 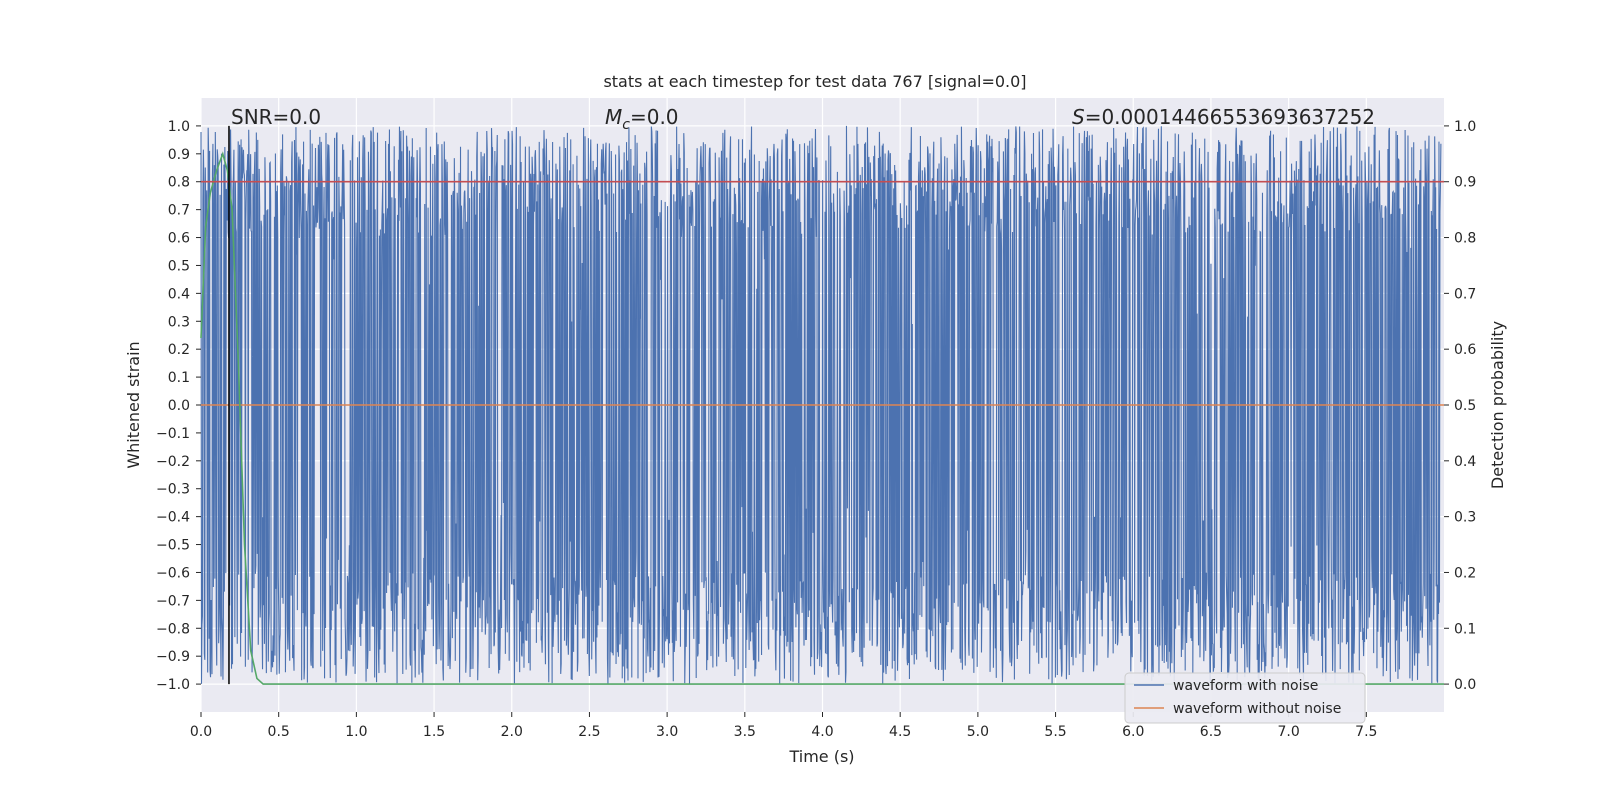 I want to click on y-left-tick-label-18: −0.8, so click(x=173, y=629).